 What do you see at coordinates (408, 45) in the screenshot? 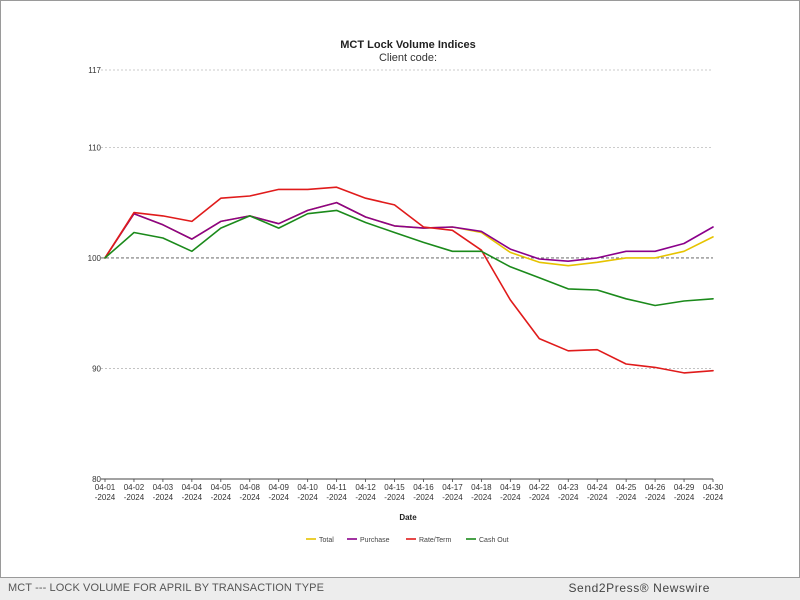
I see `chart-title: MCT Lock Volume Indices` at bounding box center [408, 45].